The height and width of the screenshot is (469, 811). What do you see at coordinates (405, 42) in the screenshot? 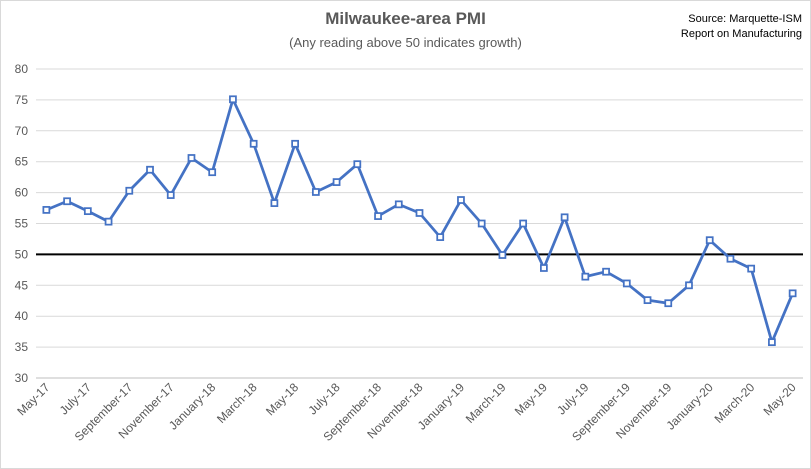
I see `chart-subtitle: (Any reading above 50 indicates growth)` at bounding box center [405, 42].